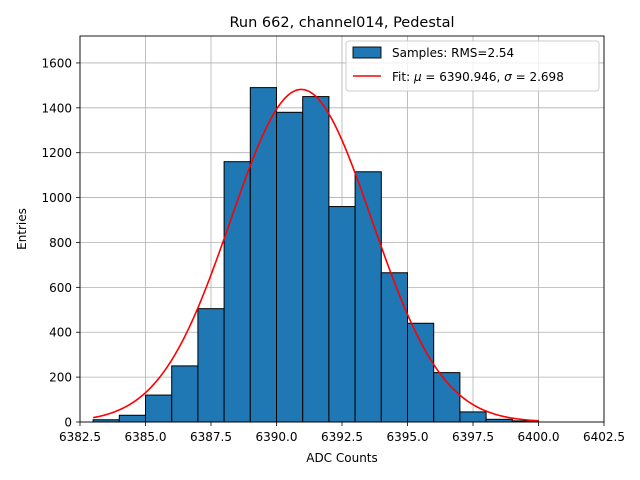 The width and height of the screenshot is (640, 480). What do you see at coordinates (453, 53) in the screenshot?
I see `legend-samples-label: Samples: RMS=2.54` at bounding box center [453, 53].